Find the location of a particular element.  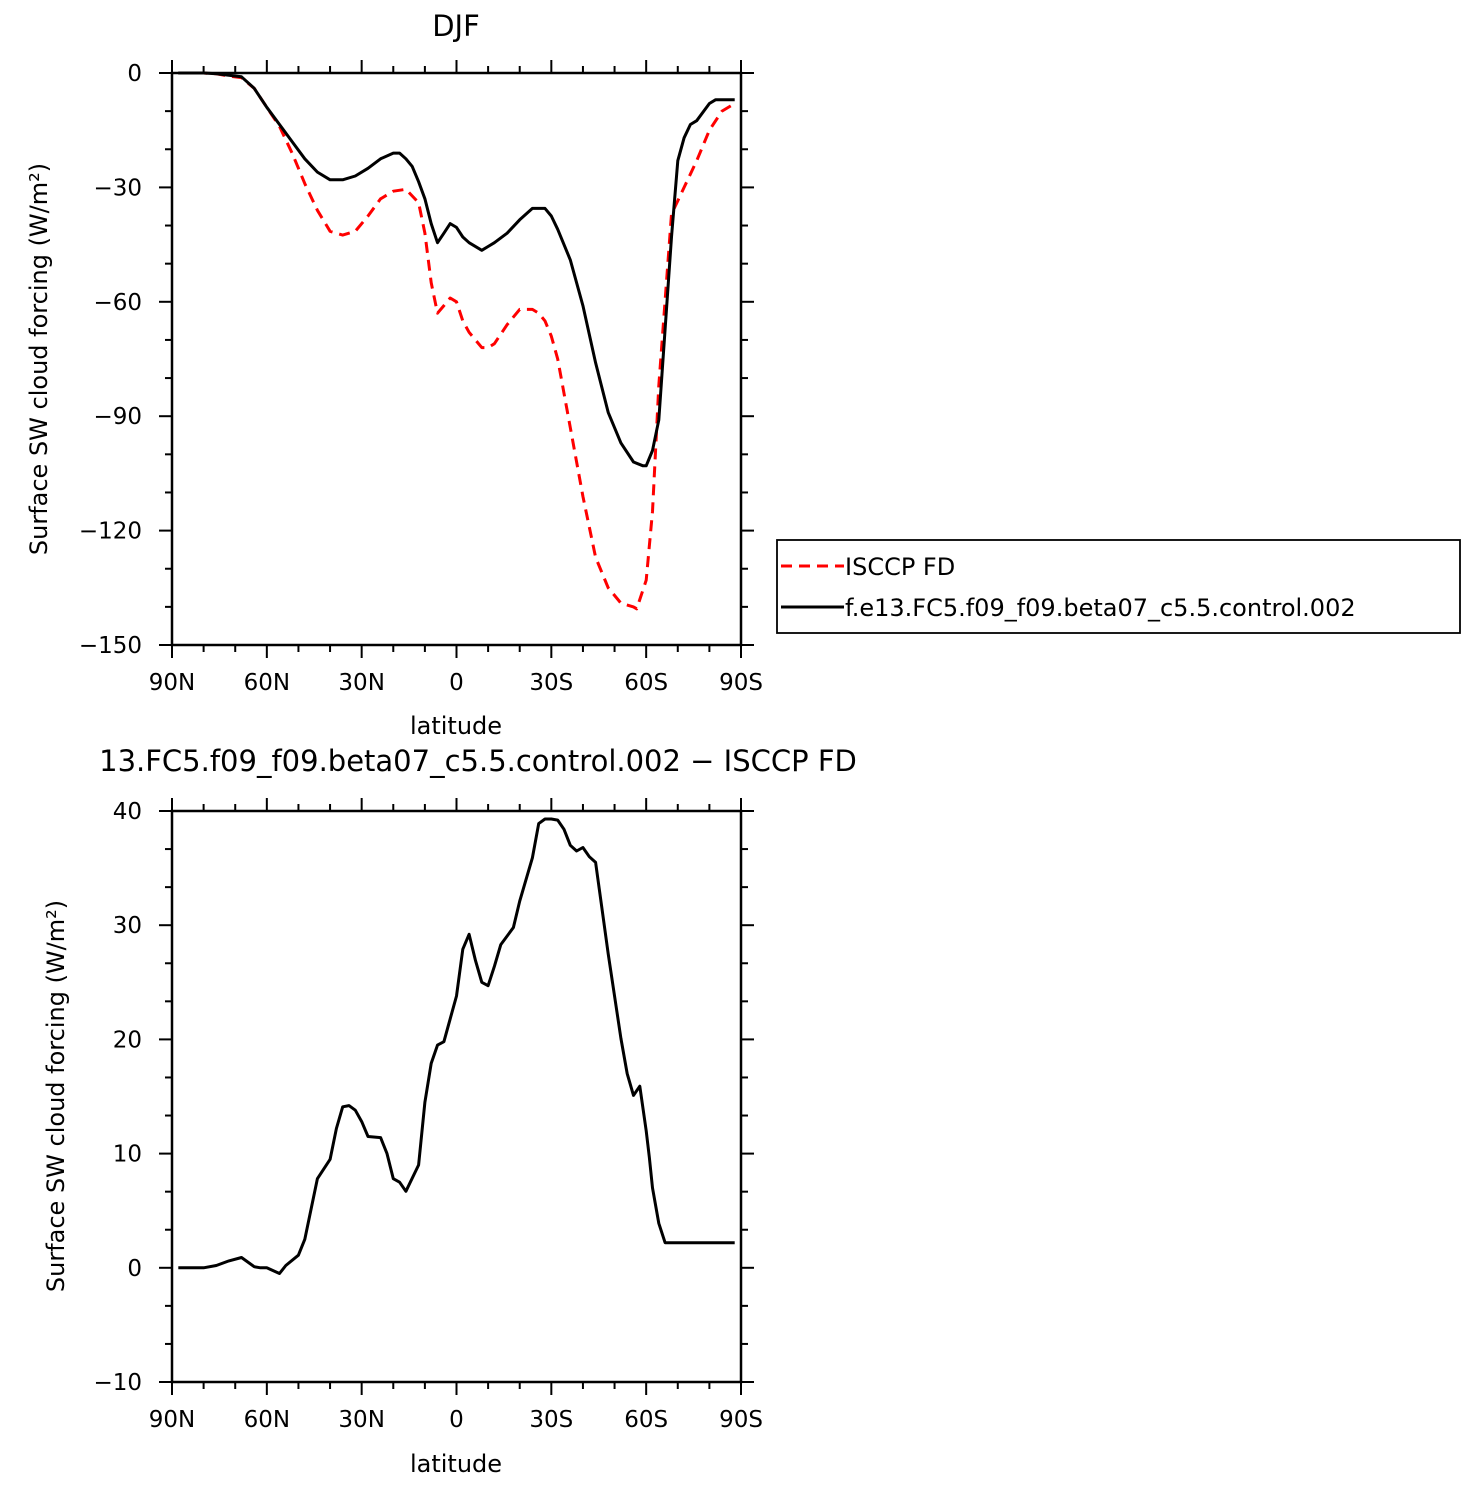

top-y-tick-label: −30 is located at coordinates (117, 188).